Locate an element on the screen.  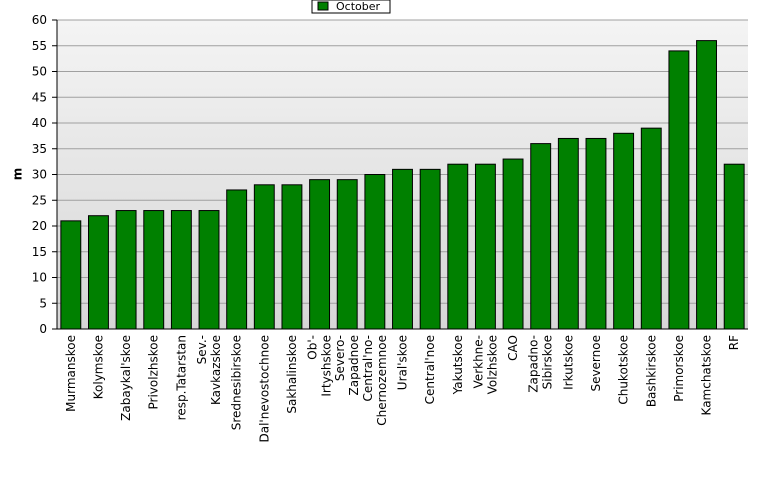
y-tick-label: 15 is located at coordinates (39, 252).